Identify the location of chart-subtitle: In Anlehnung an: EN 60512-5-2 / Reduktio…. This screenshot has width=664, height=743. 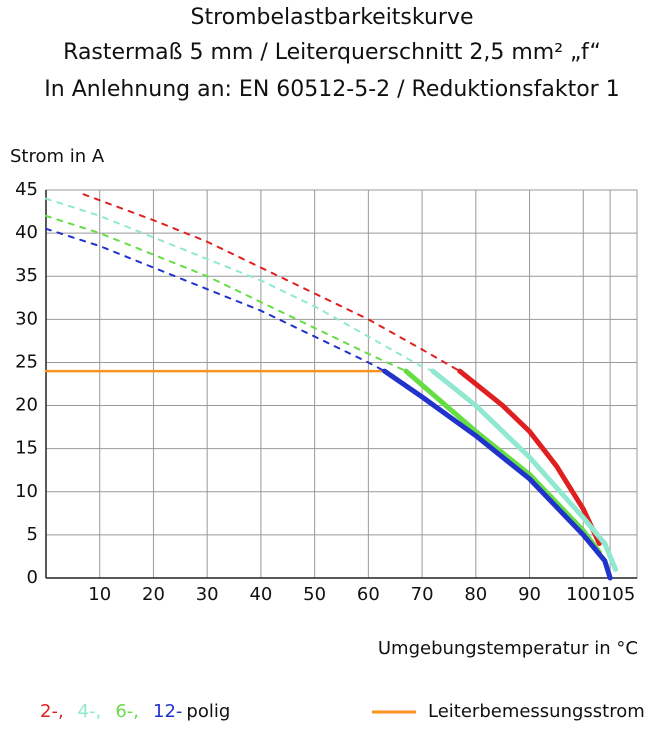
(331, 89).